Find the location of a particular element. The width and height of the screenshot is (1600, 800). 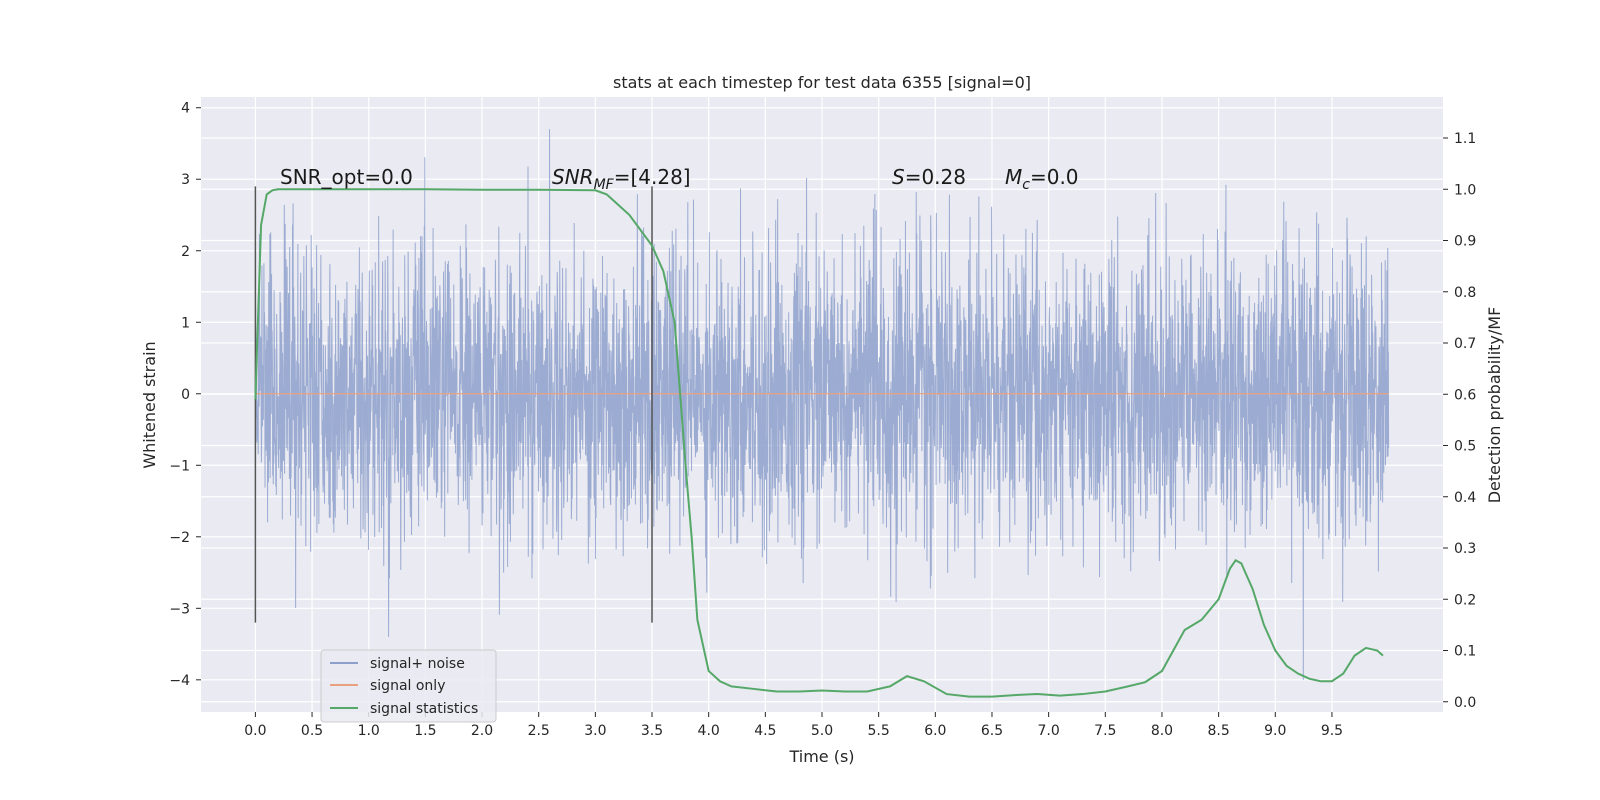

annotation-snr-mf: SNRMF=[4.28] is located at coordinates (621, 179).